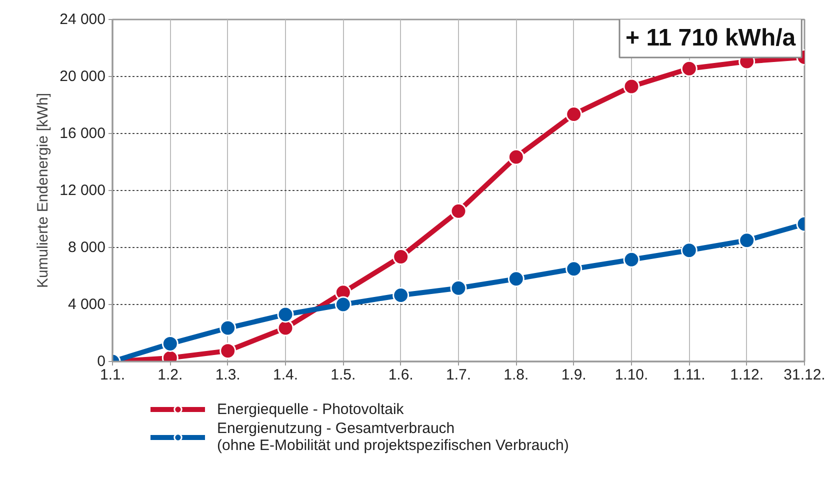 The width and height of the screenshot is (839, 479). Describe the element at coordinates (83, 19) in the screenshot. I see `y-tick-label: 24 000` at that location.